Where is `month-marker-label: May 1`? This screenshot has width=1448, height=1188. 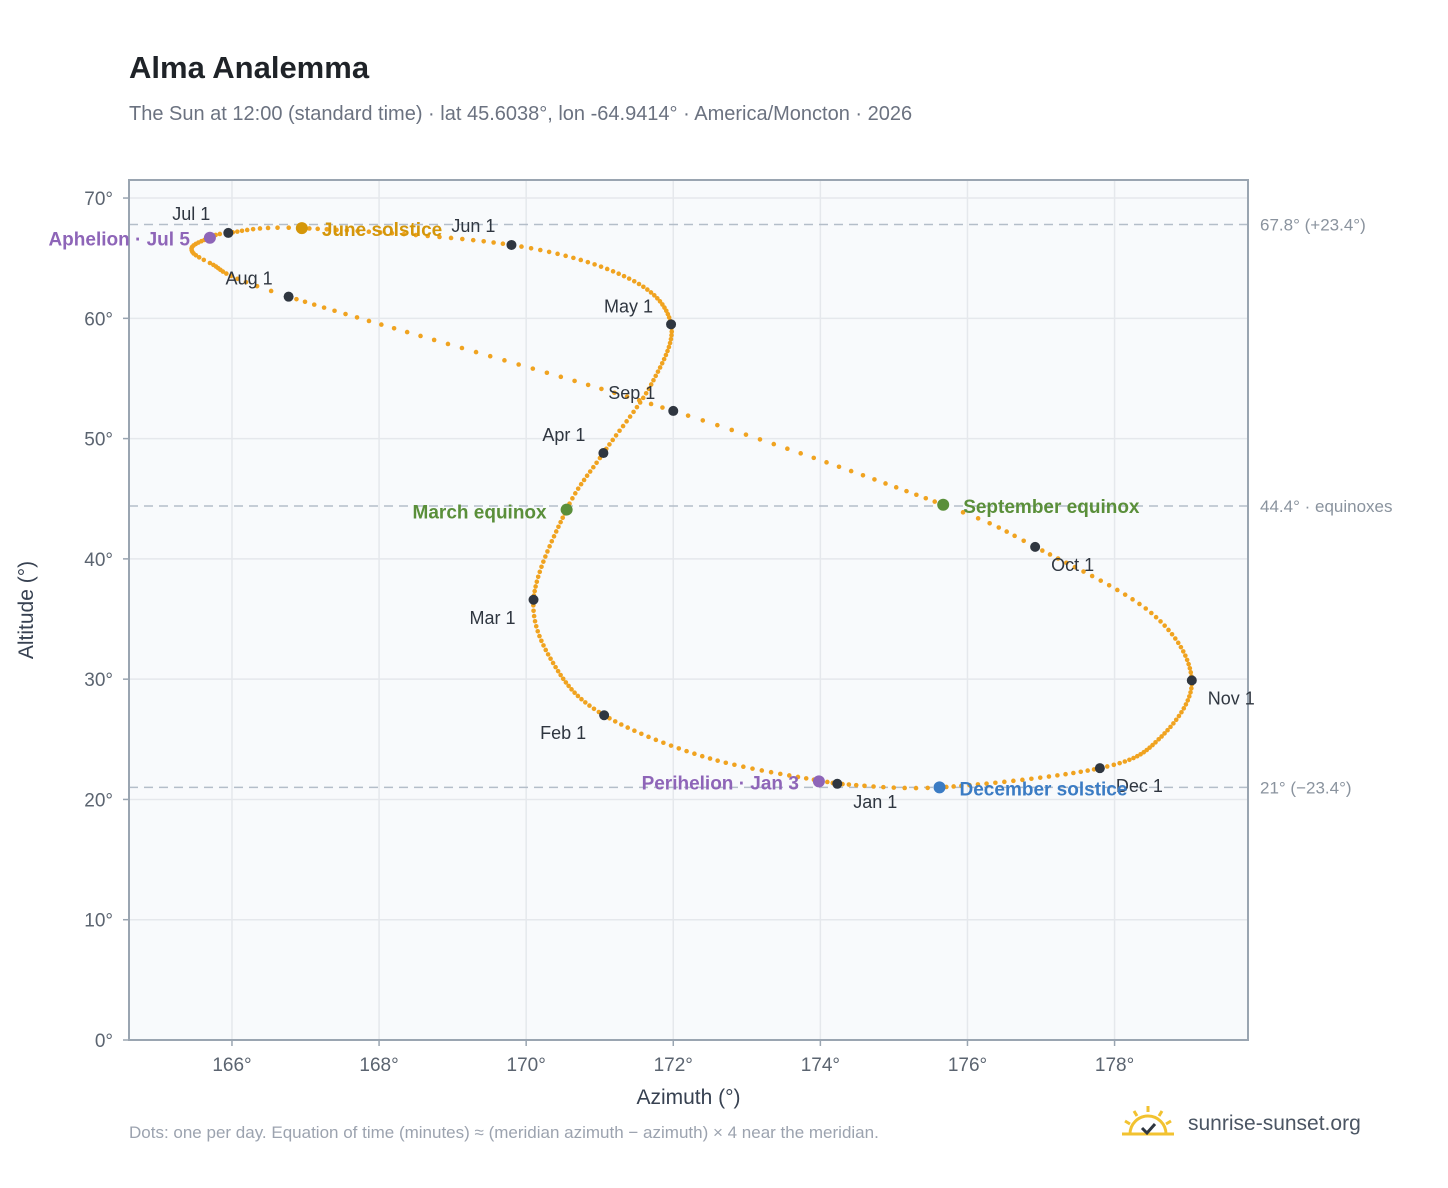 month-marker-label: May 1 is located at coordinates (628, 306).